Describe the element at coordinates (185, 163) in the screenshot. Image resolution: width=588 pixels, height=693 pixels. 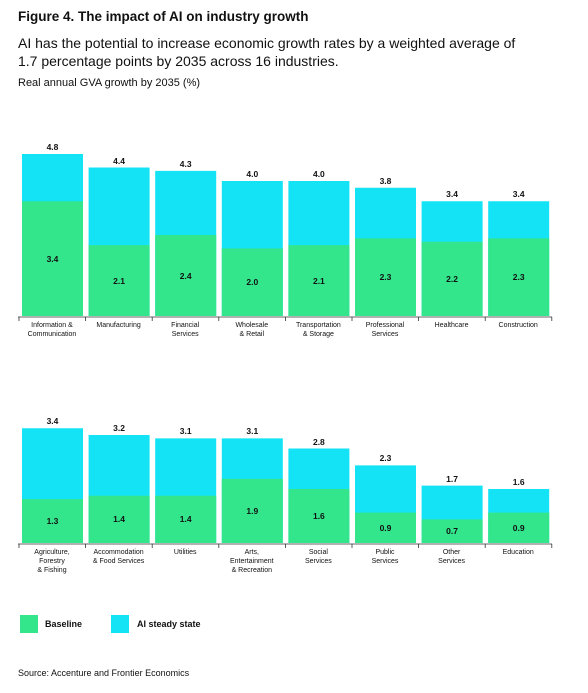
I see `data-label: 4.3` at that location.